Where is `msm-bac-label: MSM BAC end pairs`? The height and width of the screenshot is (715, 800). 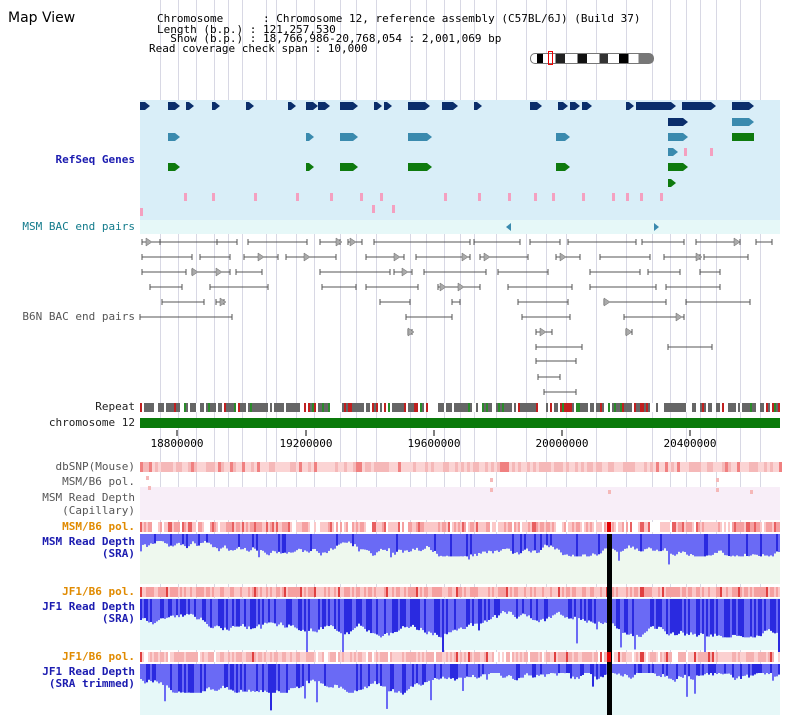
msm-bac-label: MSM BAC end pairs is located at coordinates (78, 226).